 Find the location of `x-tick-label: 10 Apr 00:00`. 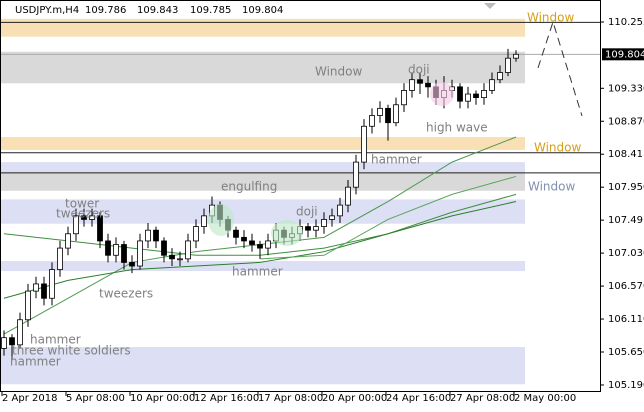

x-tick-label: 10 Apr 00:00 is located at coordinates (162, 398).